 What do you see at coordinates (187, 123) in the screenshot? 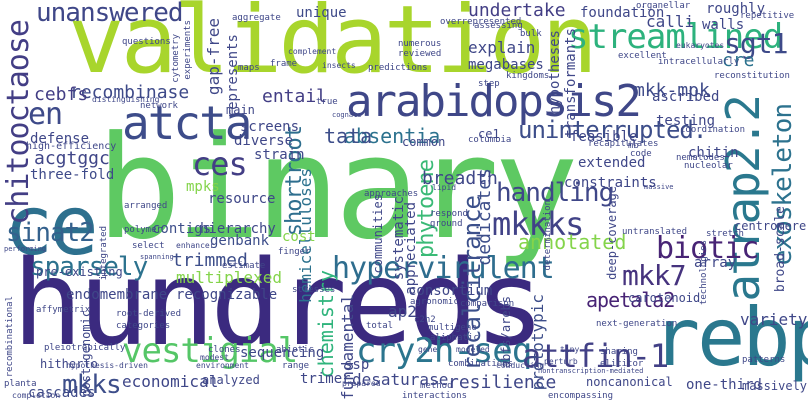
I see `word-atcta: atcta` at bounding box center [187, 123].